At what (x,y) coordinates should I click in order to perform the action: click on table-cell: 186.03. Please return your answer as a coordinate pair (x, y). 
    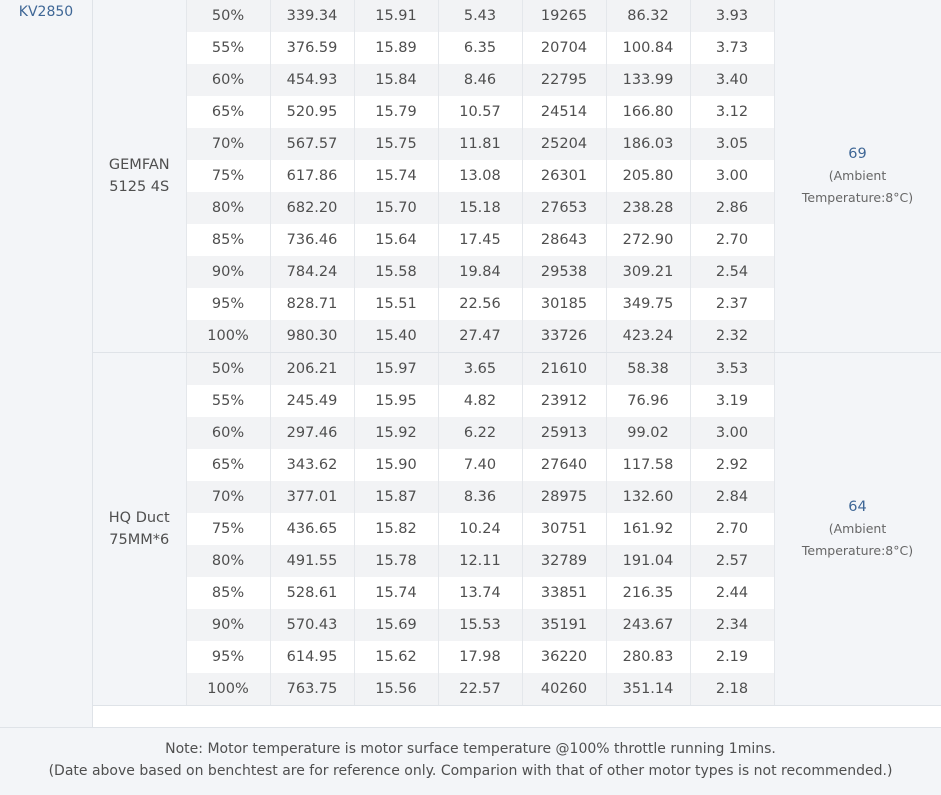
    Looking at the image, I should click on (648, 144).